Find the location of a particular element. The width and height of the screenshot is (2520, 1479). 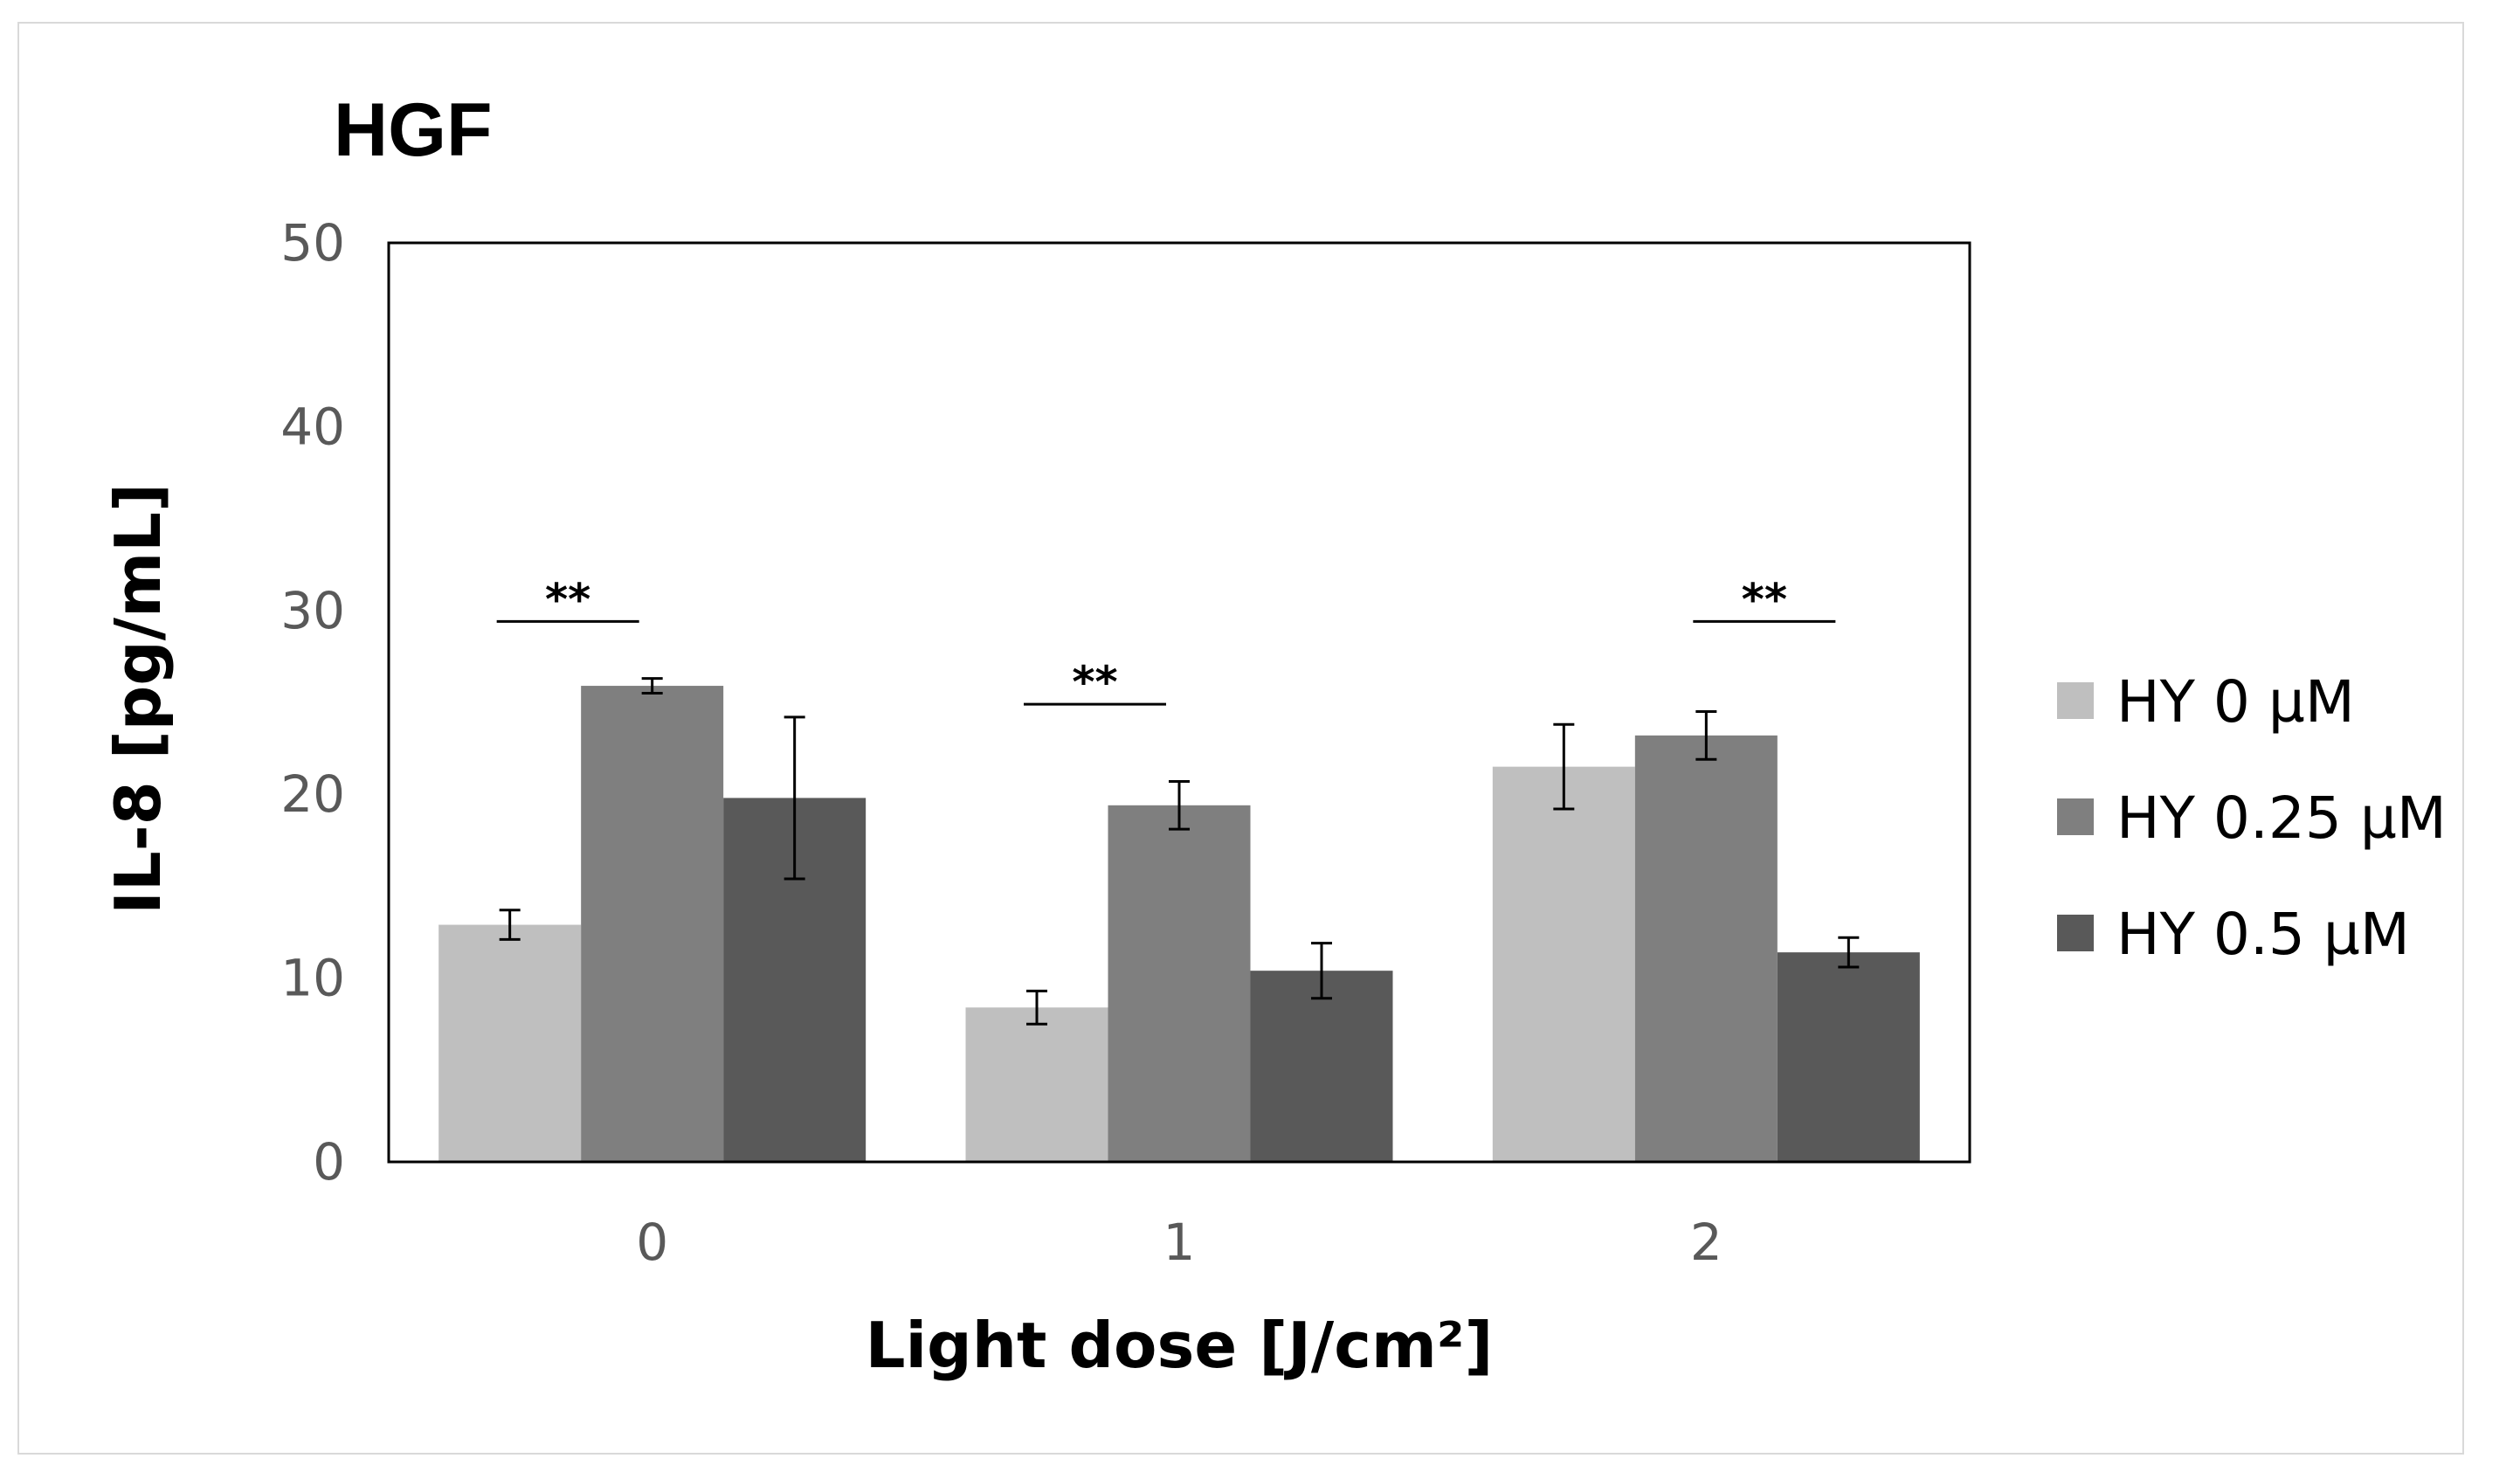

y-tick-label: 40 is located at coordinates (312, 426).